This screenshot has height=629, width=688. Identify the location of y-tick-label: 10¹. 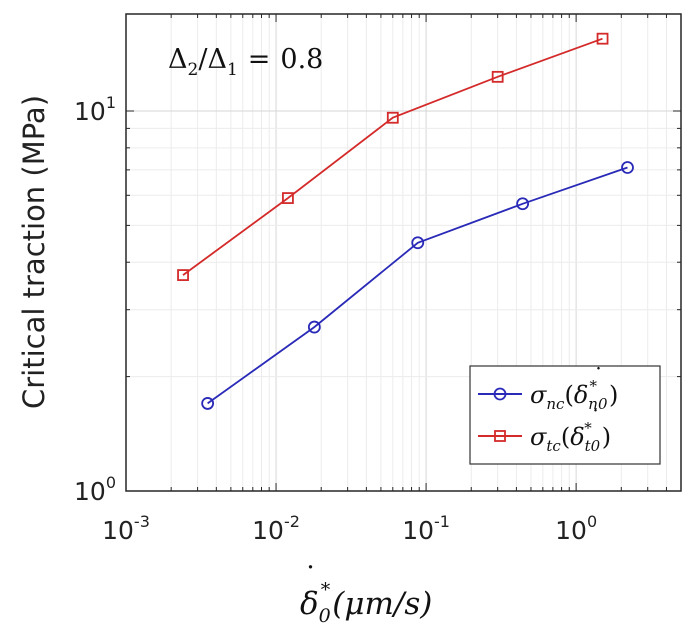
(95, 109).